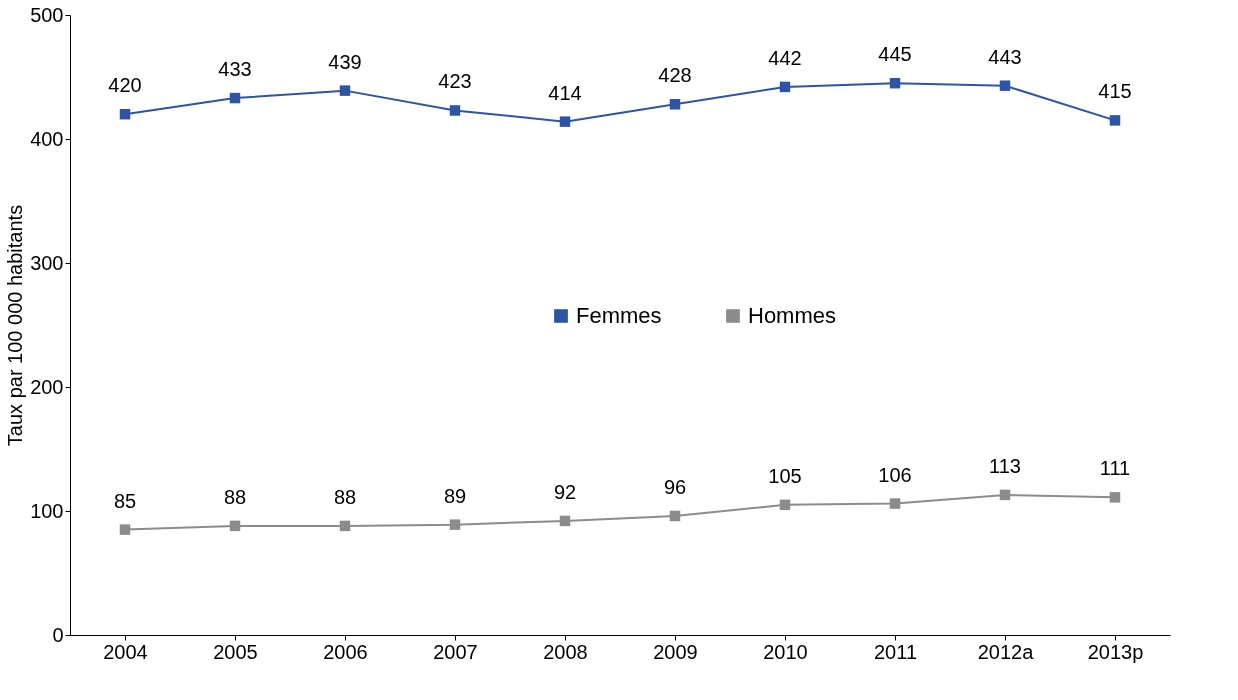  I want to click on x-tick-label: 2011, so click(895, 651).